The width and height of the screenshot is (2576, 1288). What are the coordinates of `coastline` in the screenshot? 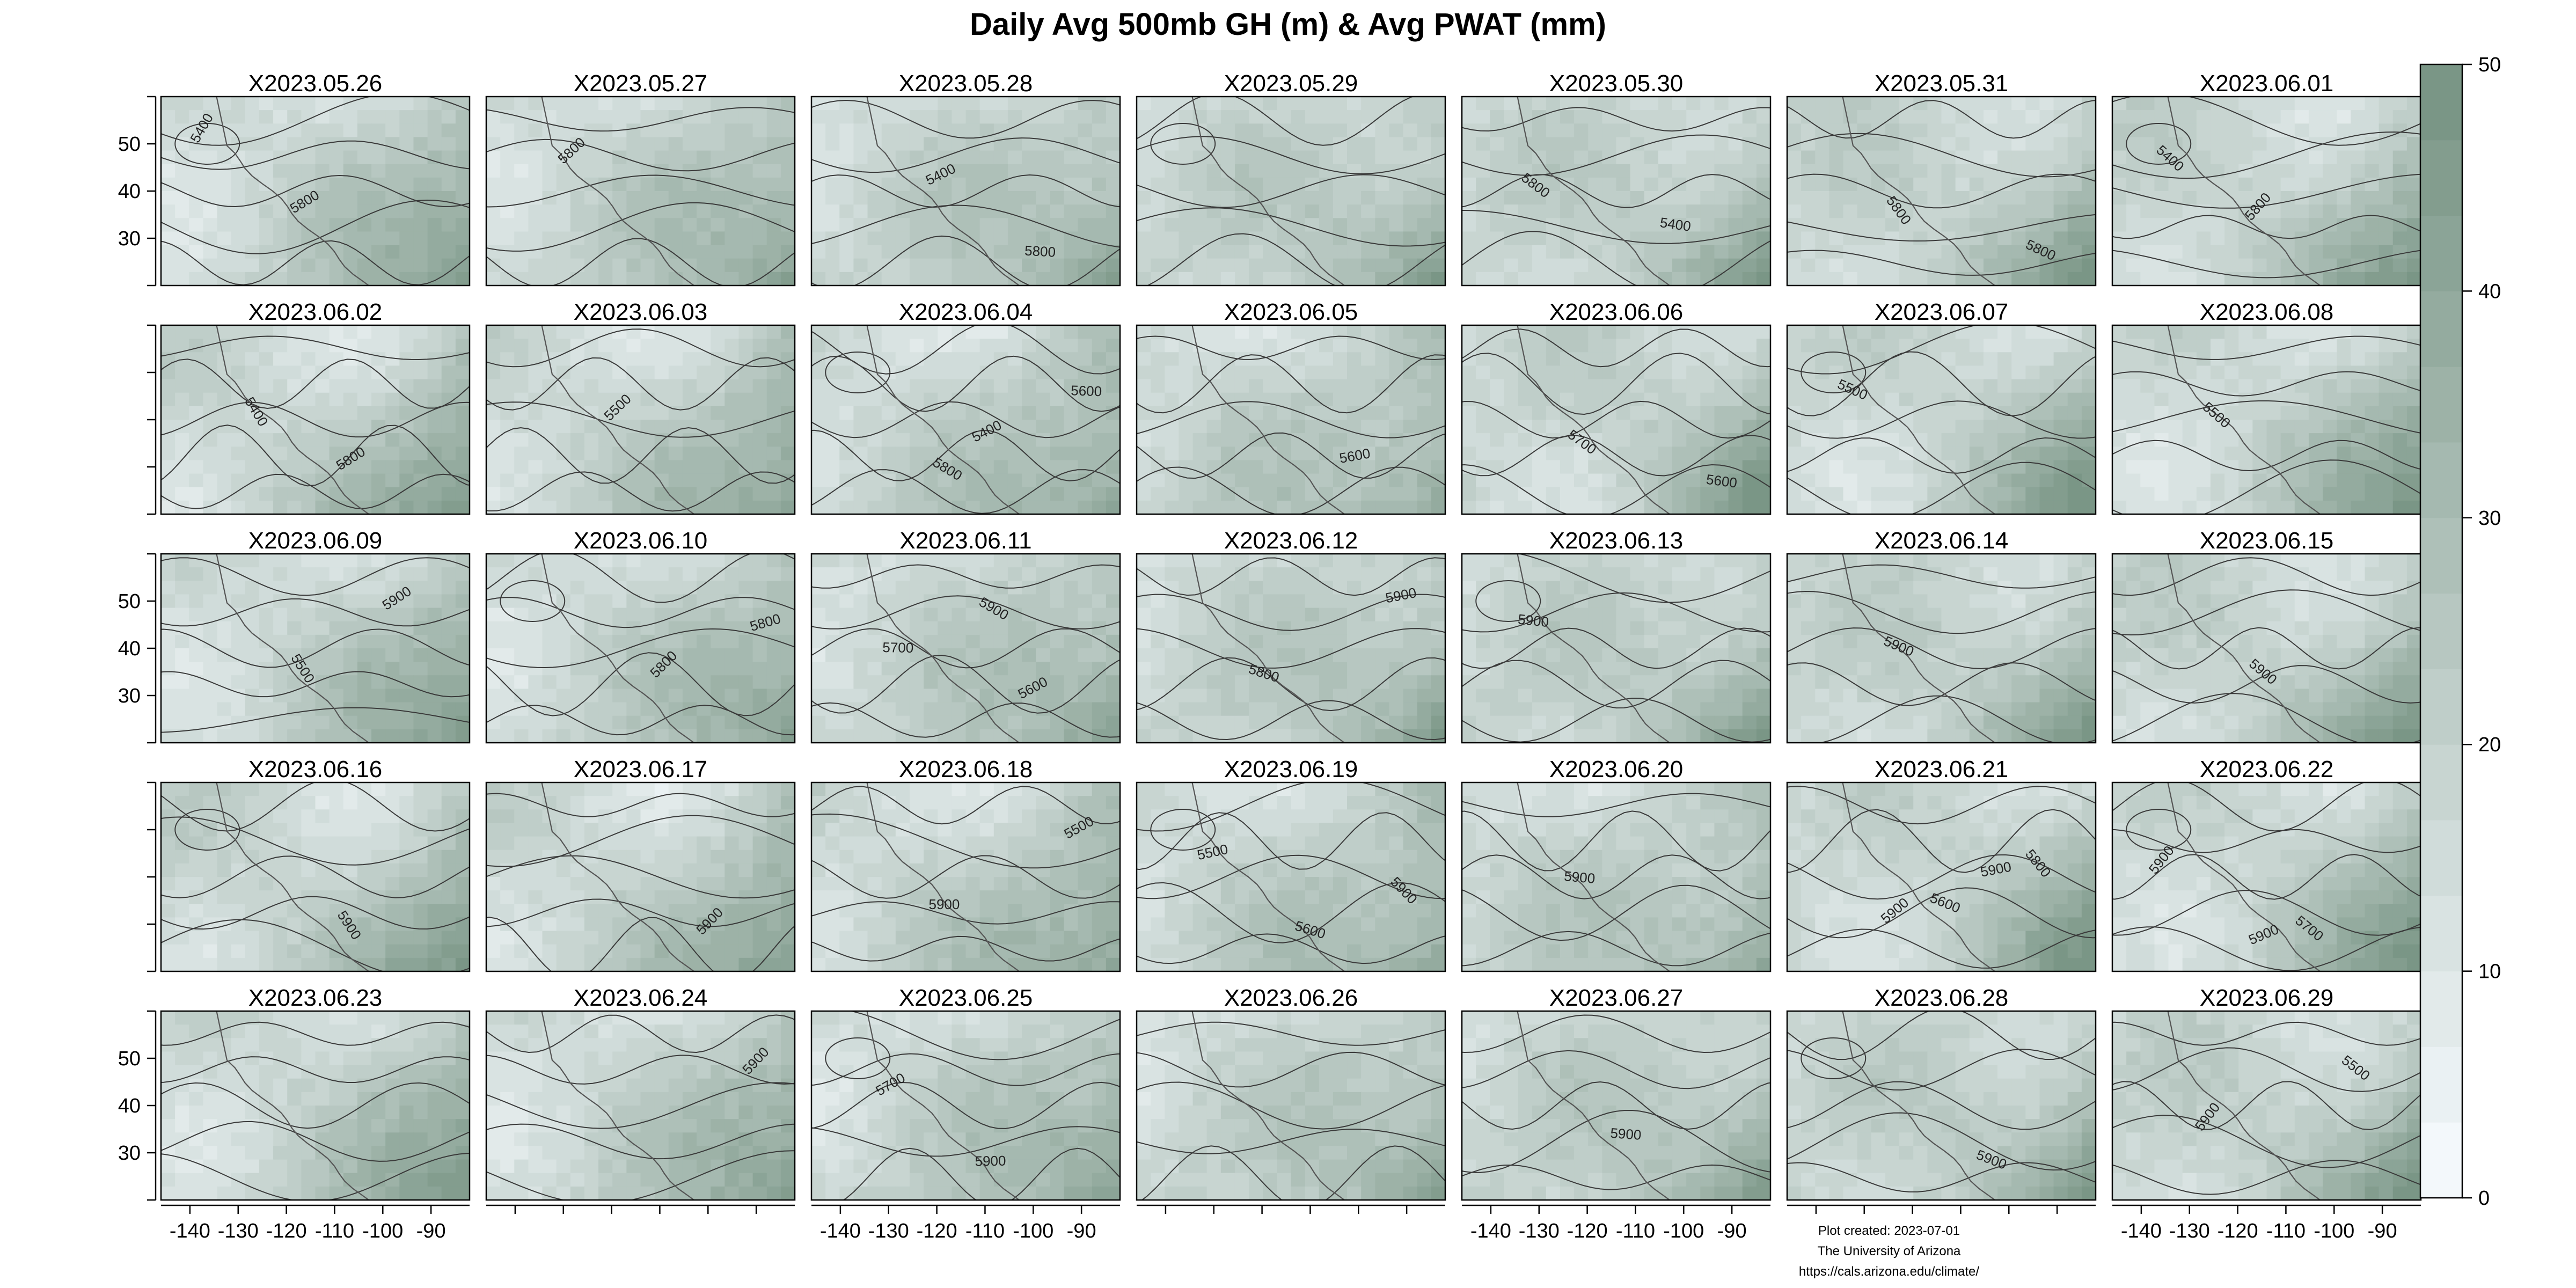 It's located at (943, 191).